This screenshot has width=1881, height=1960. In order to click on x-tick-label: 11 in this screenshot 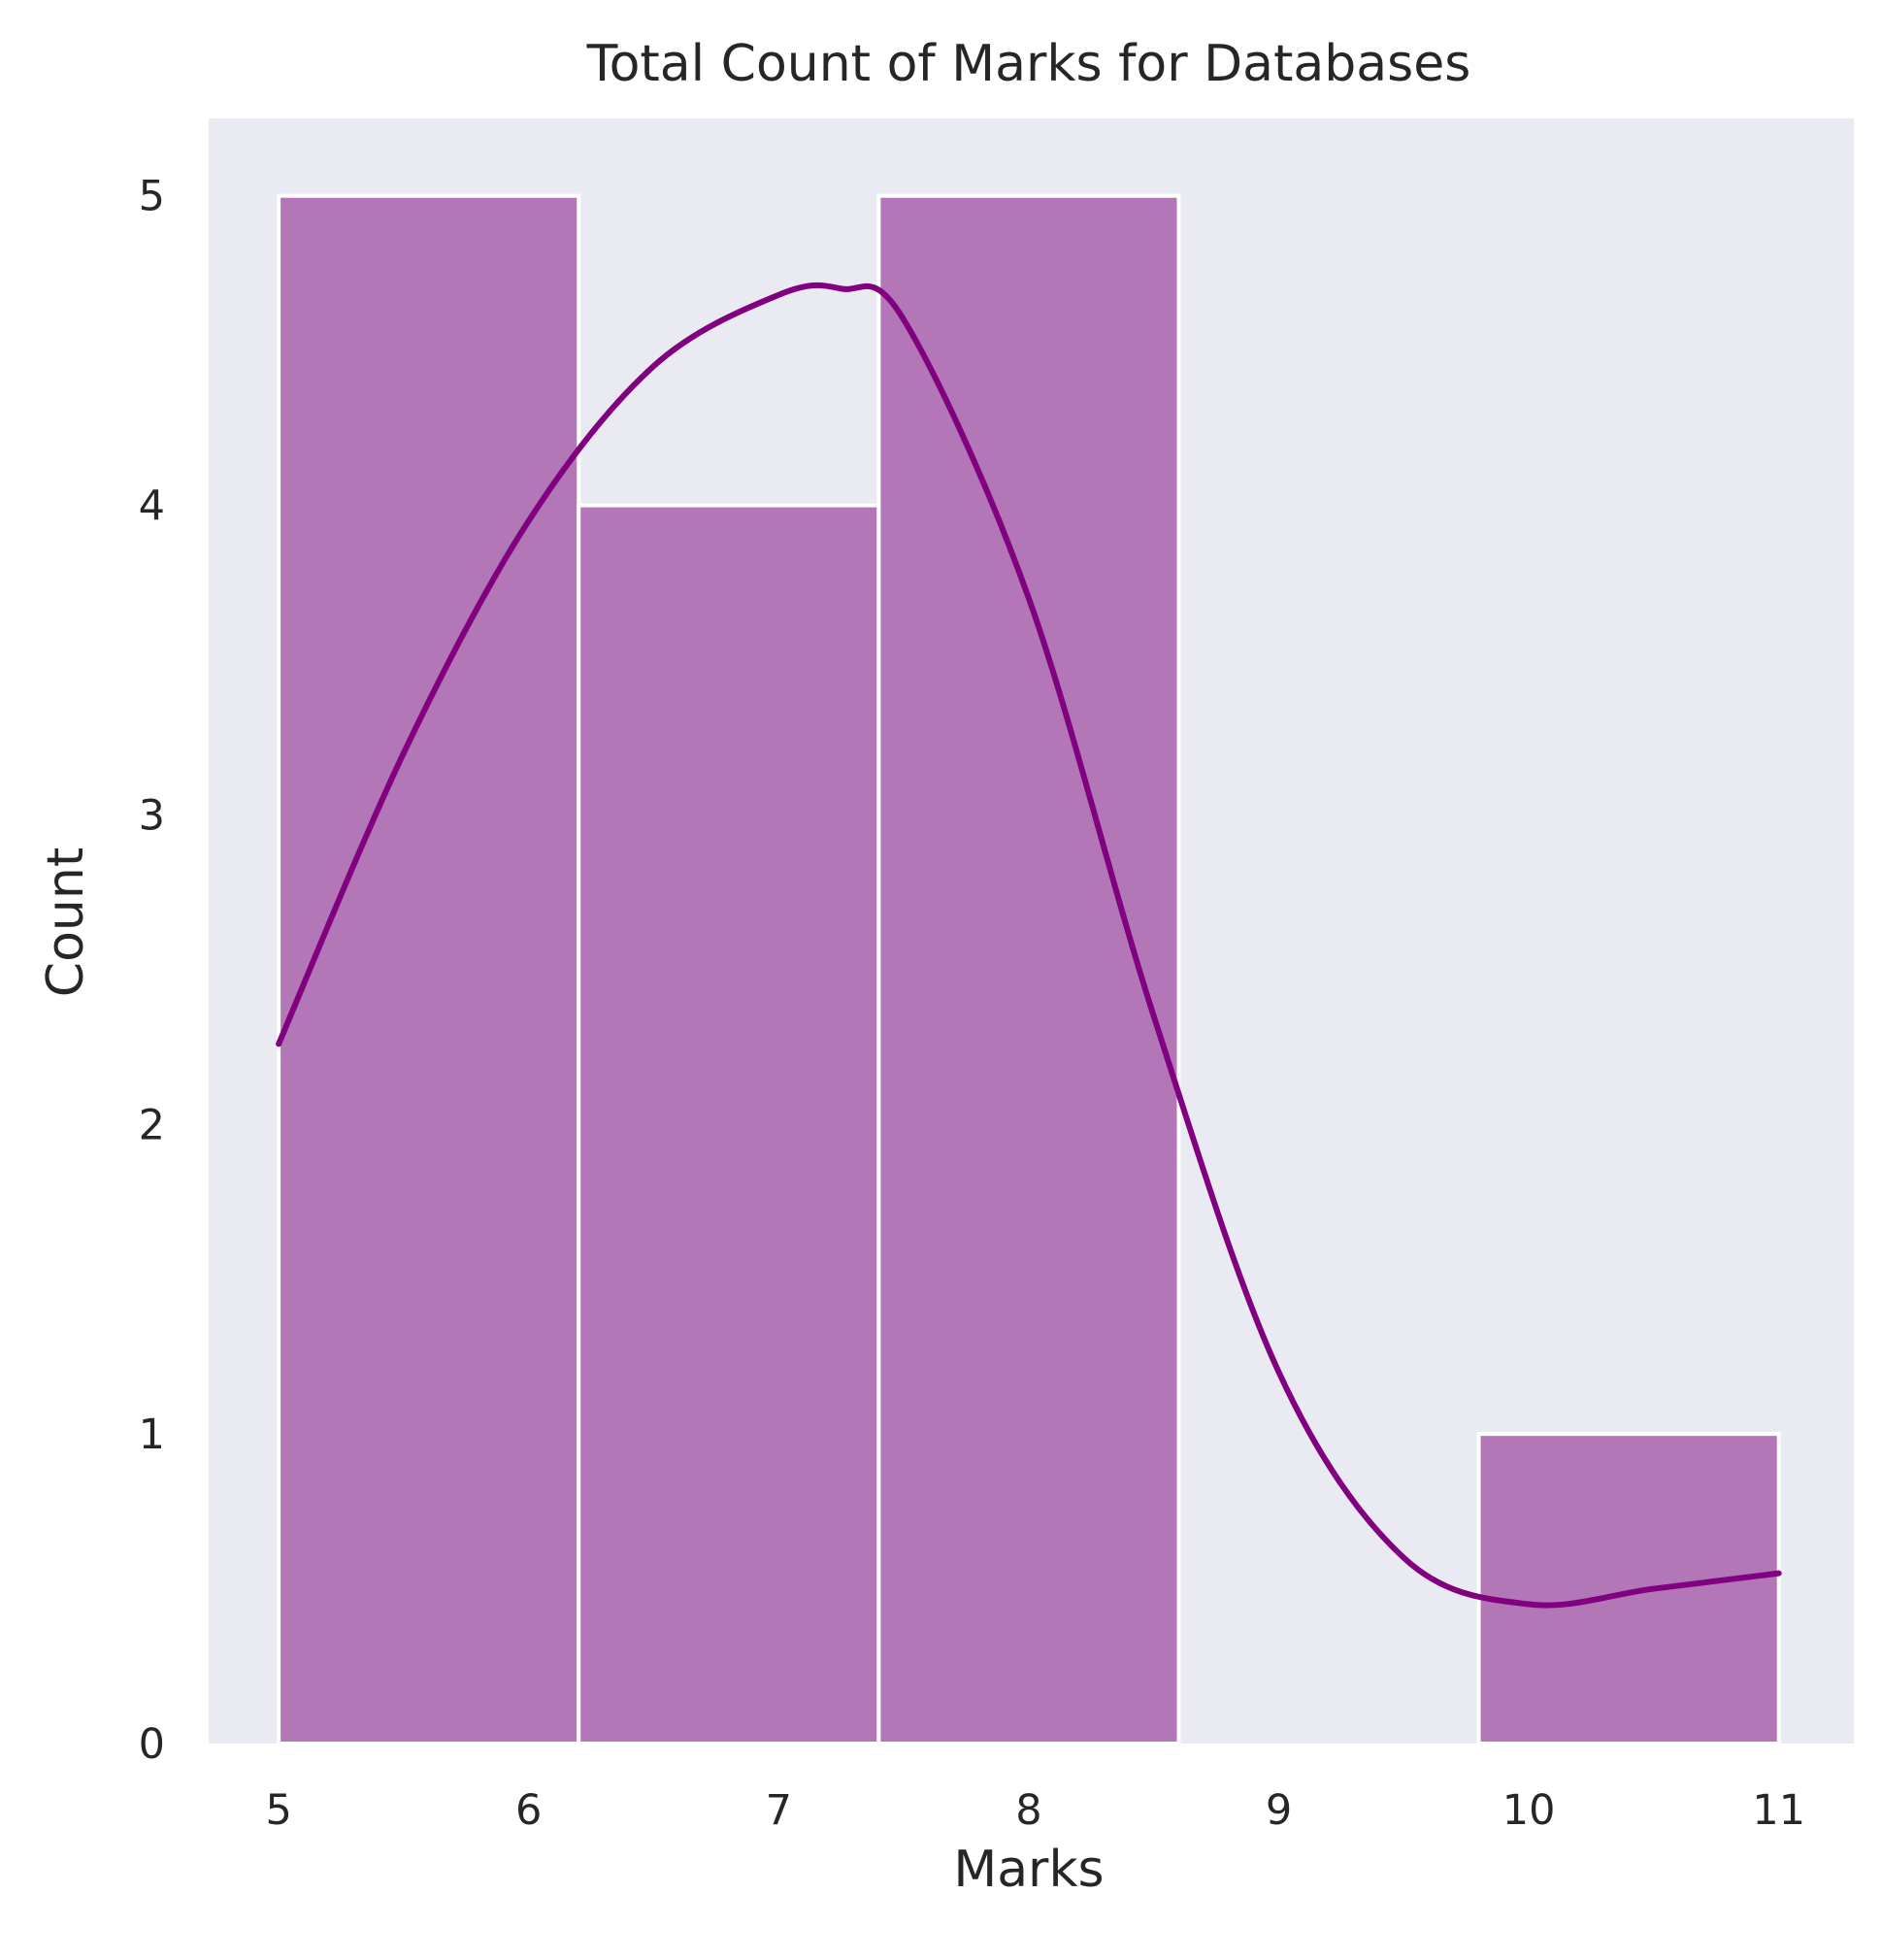, I will do `click(1778, 1811)`.